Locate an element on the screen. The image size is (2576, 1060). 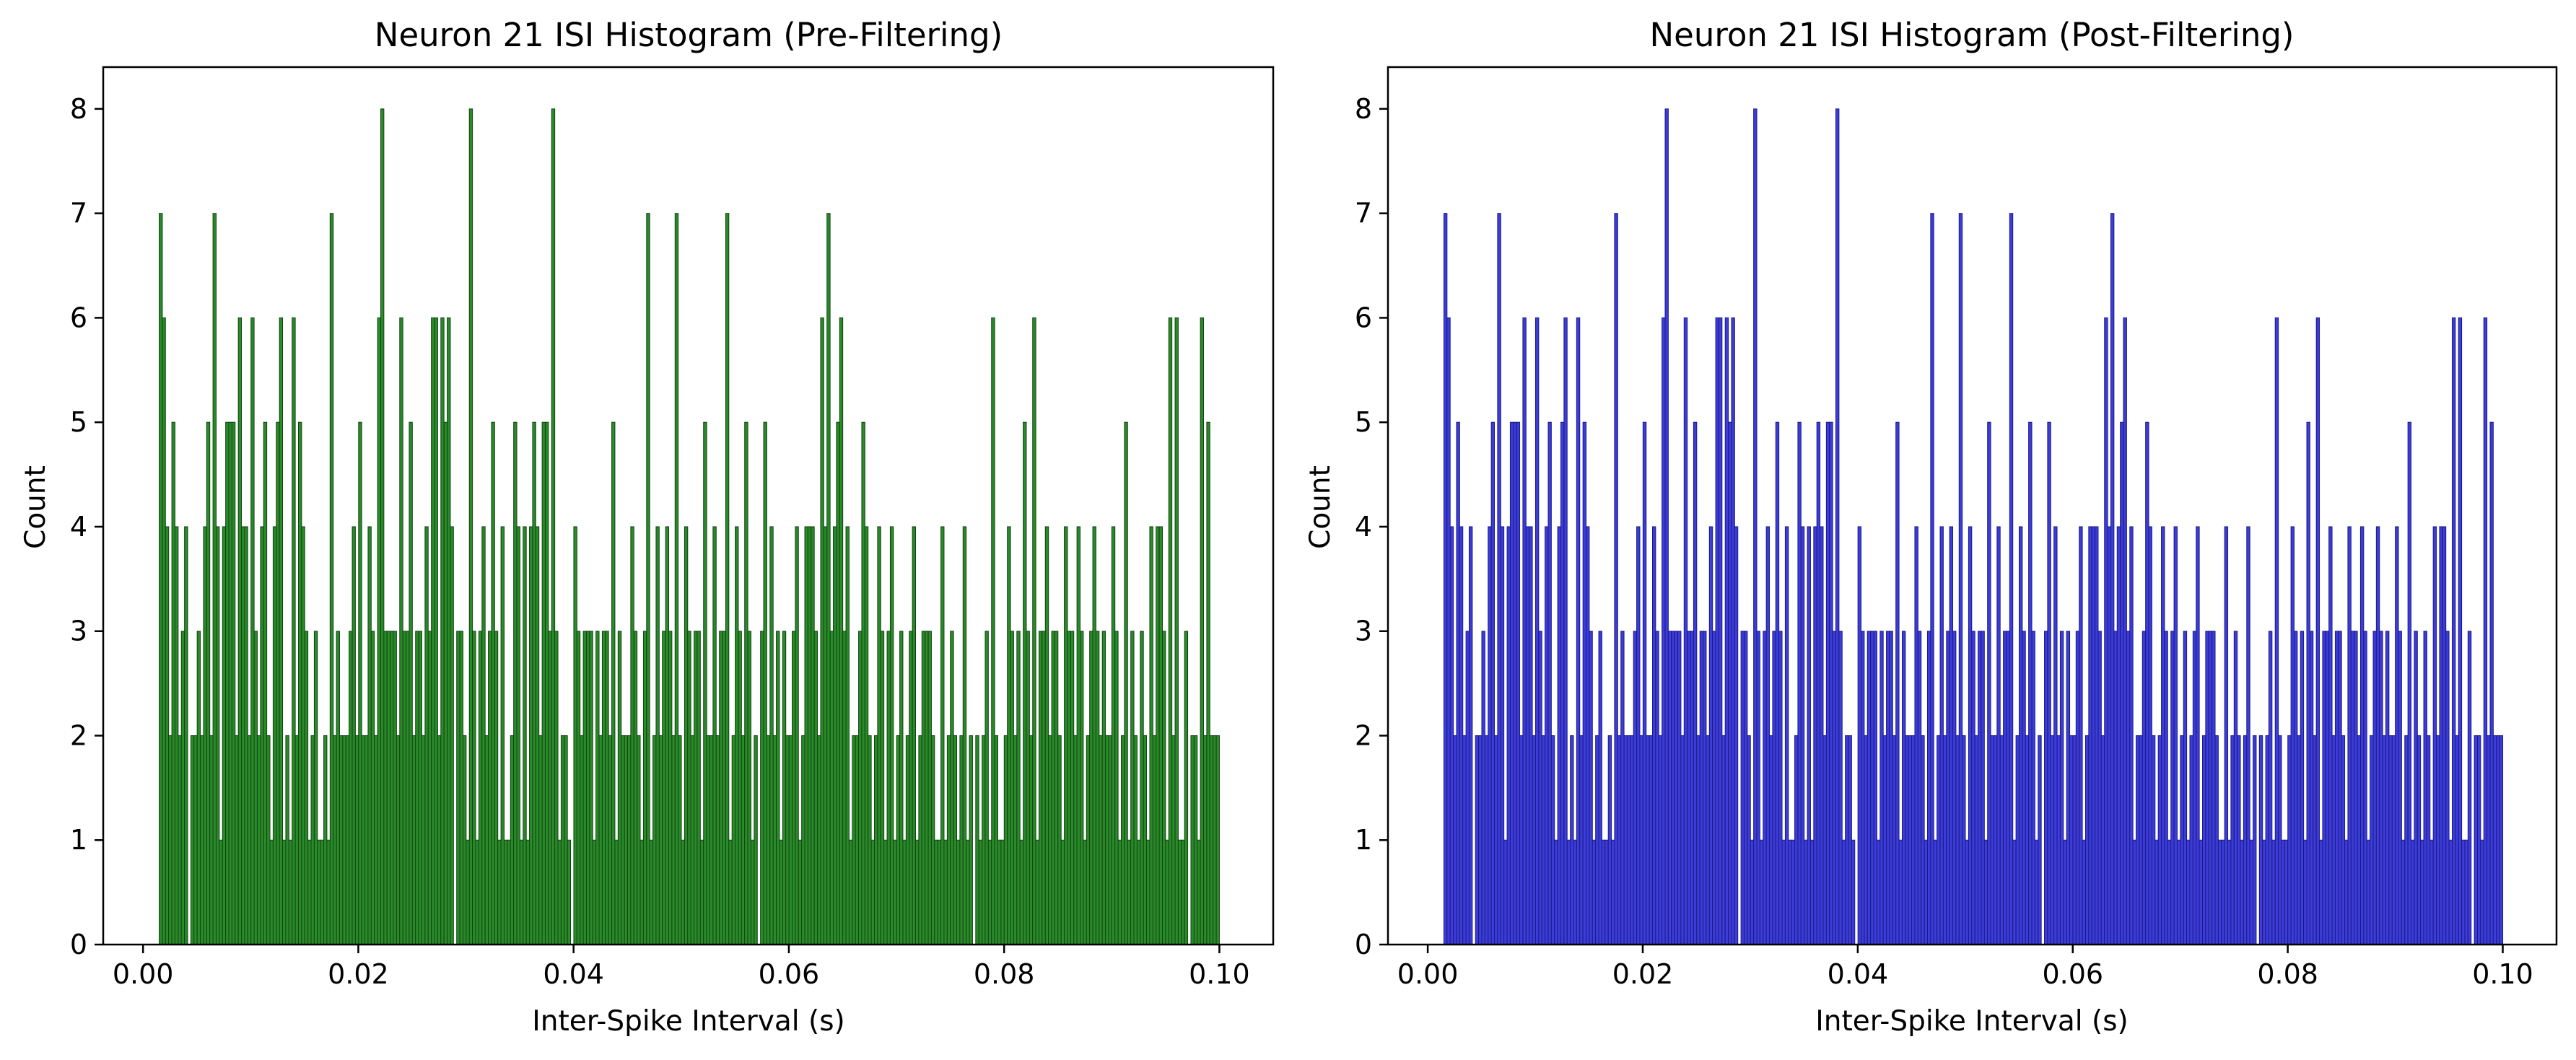
y-axis-ticks: 0 1 2 3 4 5 6 7 8 is located at coordinates (86, 526).